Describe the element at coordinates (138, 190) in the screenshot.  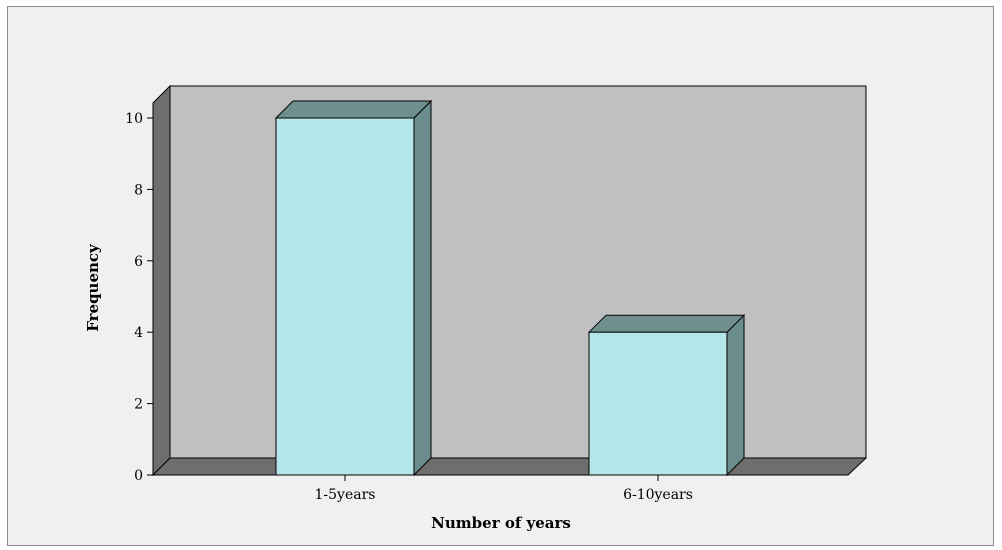
I see `y-tick-label: 8` at that location.